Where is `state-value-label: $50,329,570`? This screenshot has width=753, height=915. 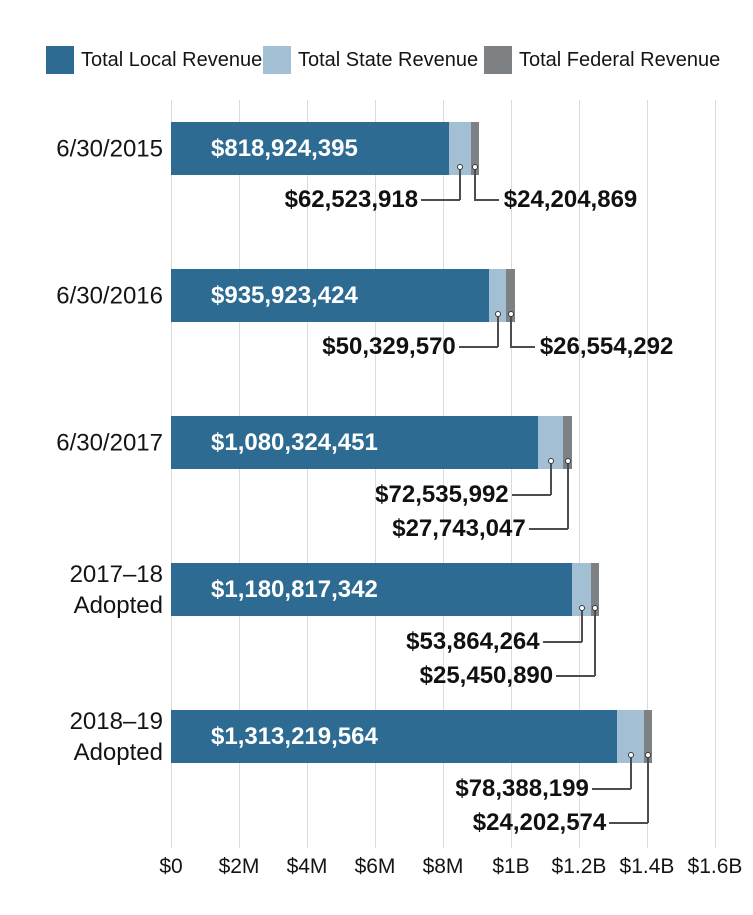
state-value-label: $50,329,570 is located at coordinates (389, 346).